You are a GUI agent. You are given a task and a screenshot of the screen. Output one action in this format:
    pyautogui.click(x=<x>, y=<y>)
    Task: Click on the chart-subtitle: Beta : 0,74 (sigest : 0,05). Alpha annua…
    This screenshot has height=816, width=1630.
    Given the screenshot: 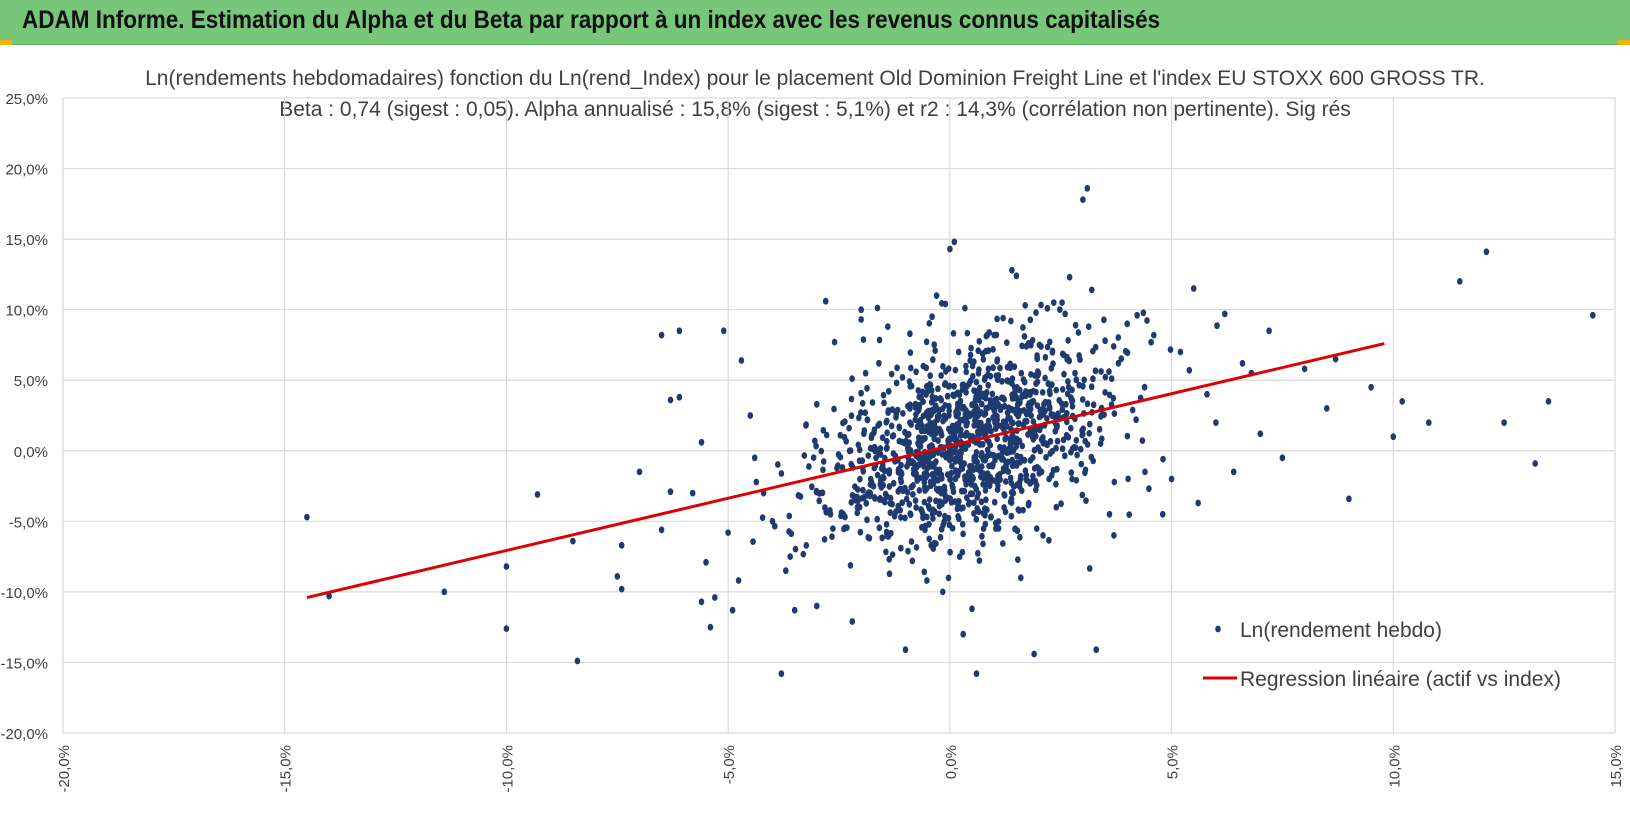 What is the action you would take?
    pyautogui.click(x=815, y=109)
    